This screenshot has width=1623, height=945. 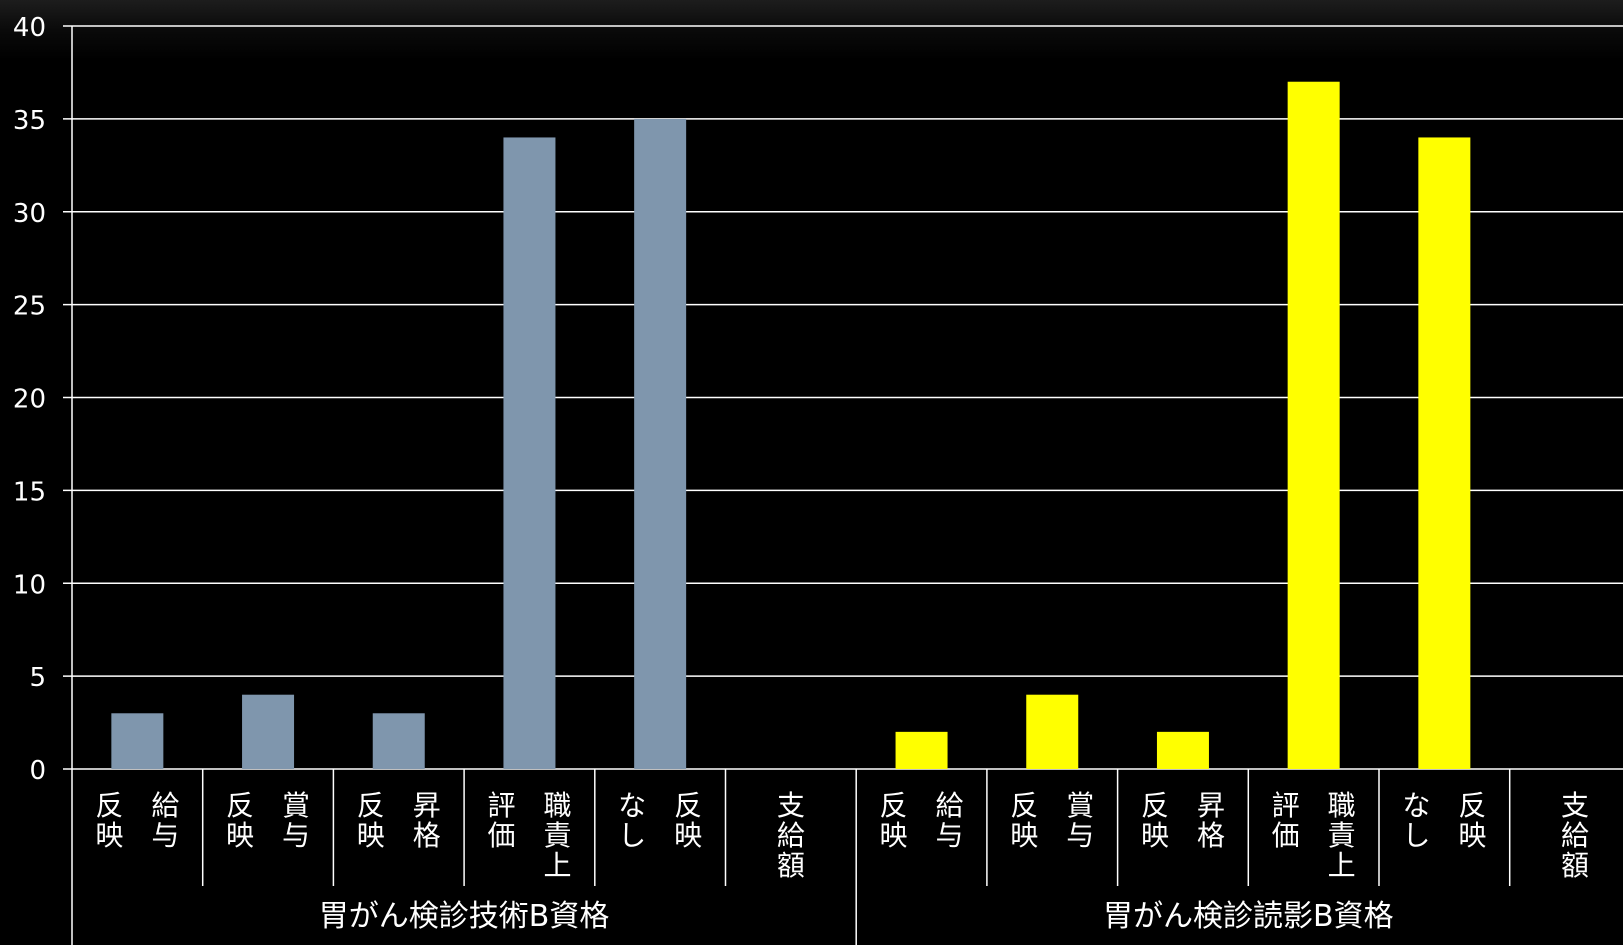 What do you see at coordinates (37, 678) in the screenshot?
I see `y-tick-label: 5` at bounding box center [37, 678].